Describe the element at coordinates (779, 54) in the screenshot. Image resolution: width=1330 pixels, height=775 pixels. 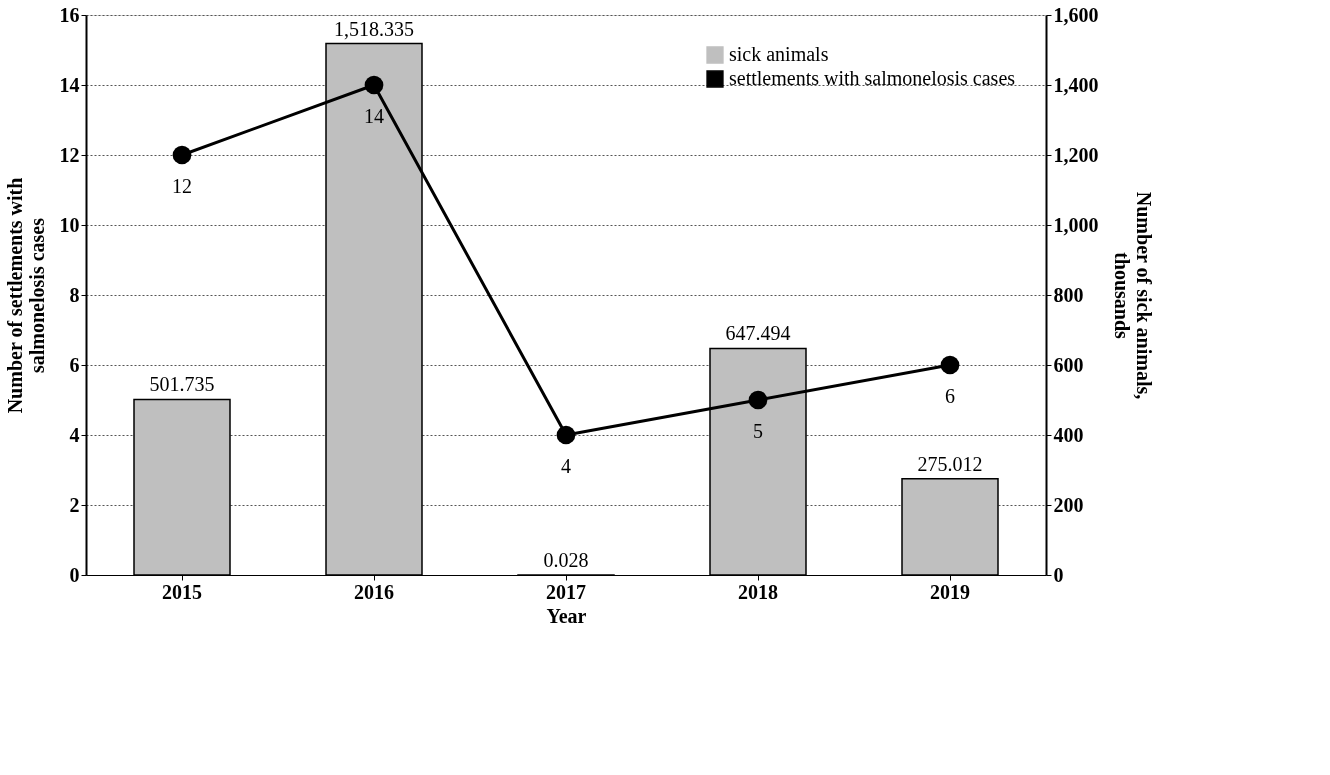
I see `legend-label: sick animals` at that location.